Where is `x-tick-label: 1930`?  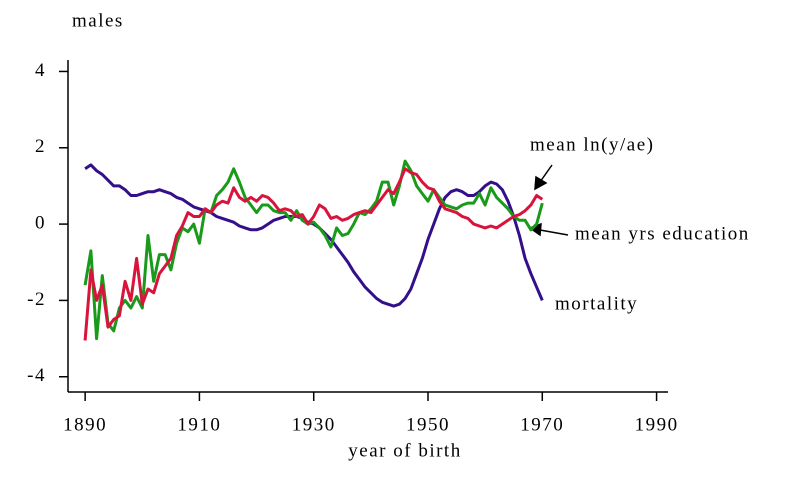 x-tick-label: 1930 is located at coordinates (314, 424).